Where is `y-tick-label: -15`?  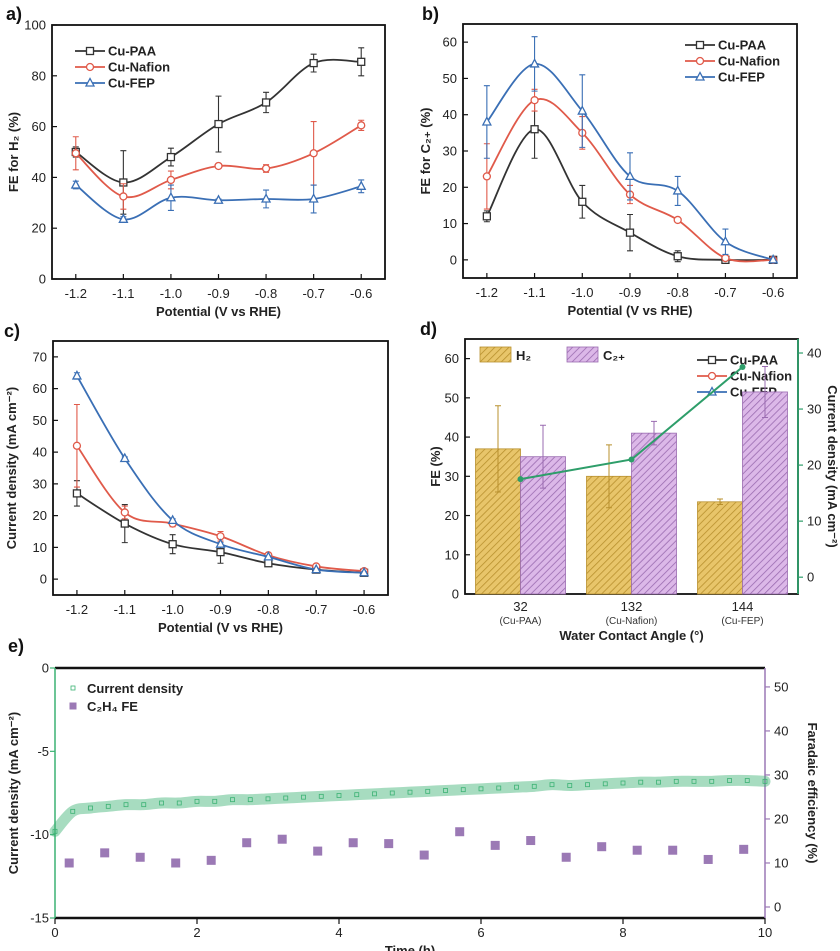 y-tick-label: -15 is located at coordinates (39, 918).